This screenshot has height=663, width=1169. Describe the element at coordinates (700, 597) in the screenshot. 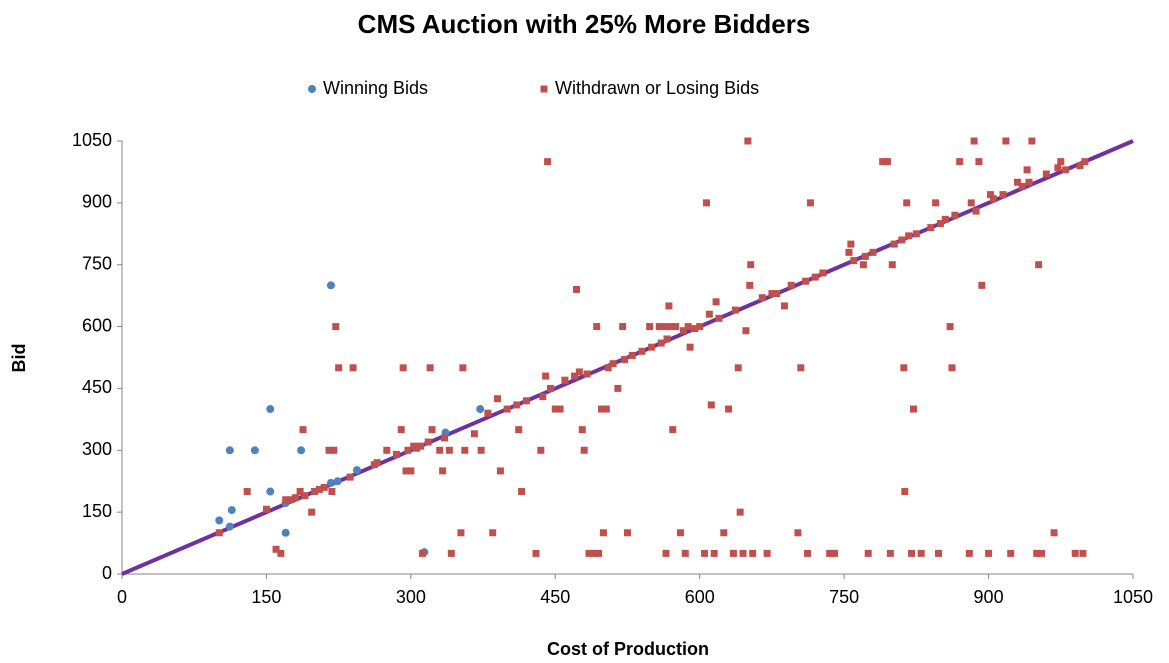

I see `x-tick-label: 600` at that location.